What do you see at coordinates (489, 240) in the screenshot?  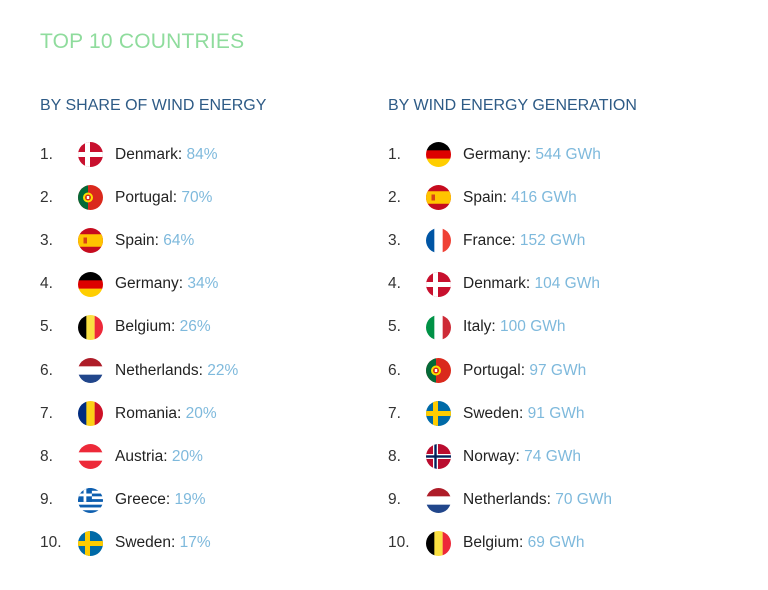 I see `country-name: France:` at bounding box center [489, 240].